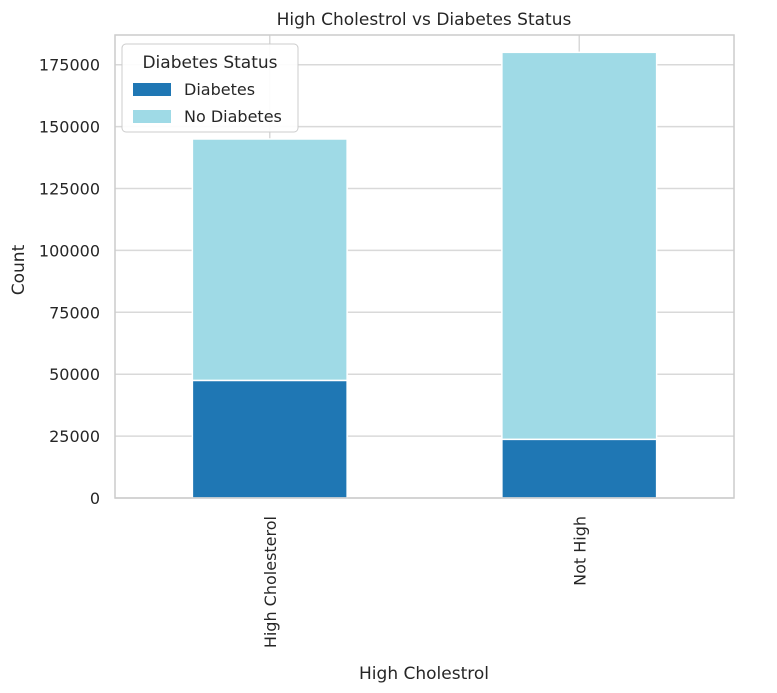 This screenshot has height=693, width=777. Describe the element at coordinates (74, 374) in the screenshot. I see `y-tick-label: 50000` at that location.